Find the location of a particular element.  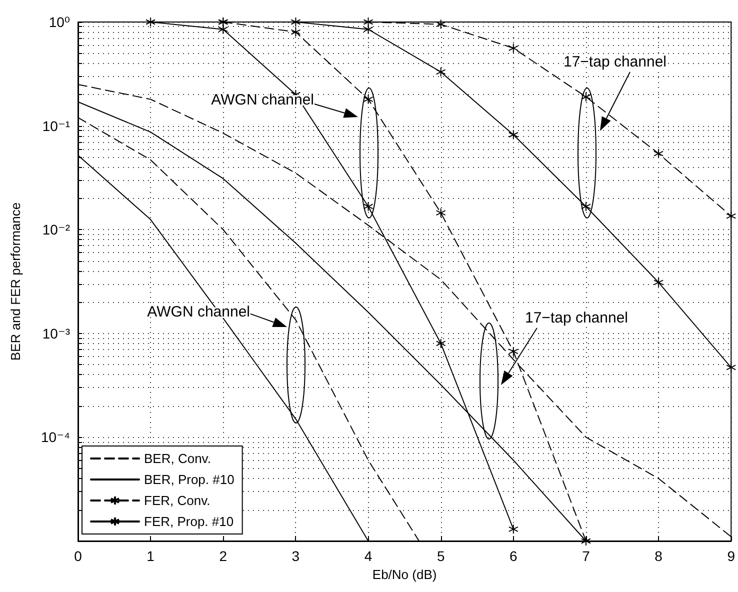

x-tick-label: 6 is located at coordinates (514, 556).